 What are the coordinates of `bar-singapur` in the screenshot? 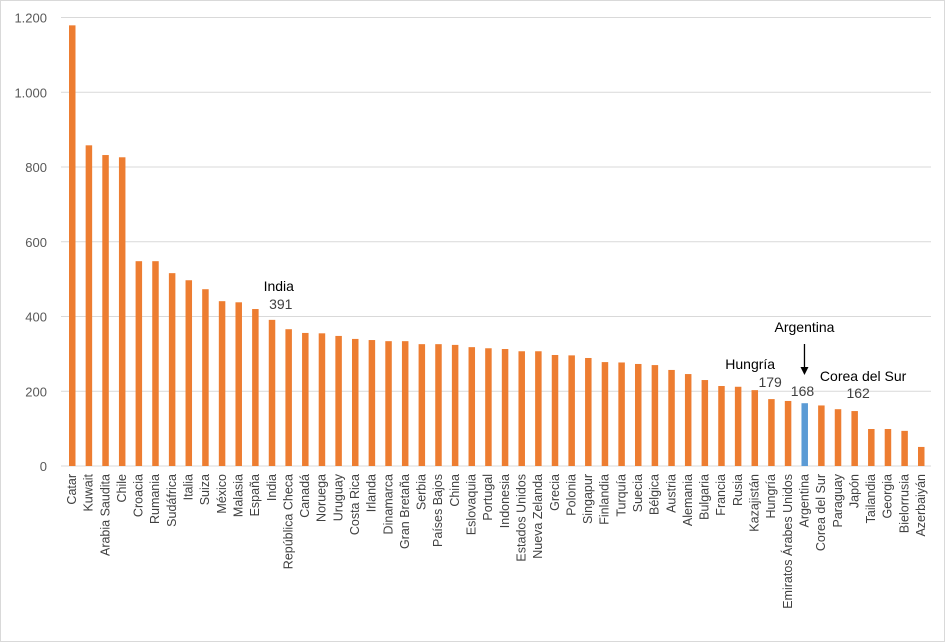 It's located at (588, 411).